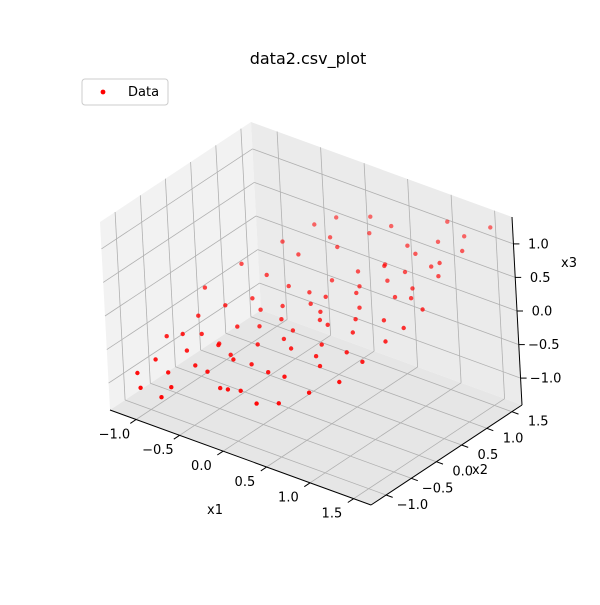 This screenshot has height=605, width=600. What do you see at coordinates (538, 244) in the screenshot?
I see `z-tick-label: 1.0` at bounding box center [538, 244].